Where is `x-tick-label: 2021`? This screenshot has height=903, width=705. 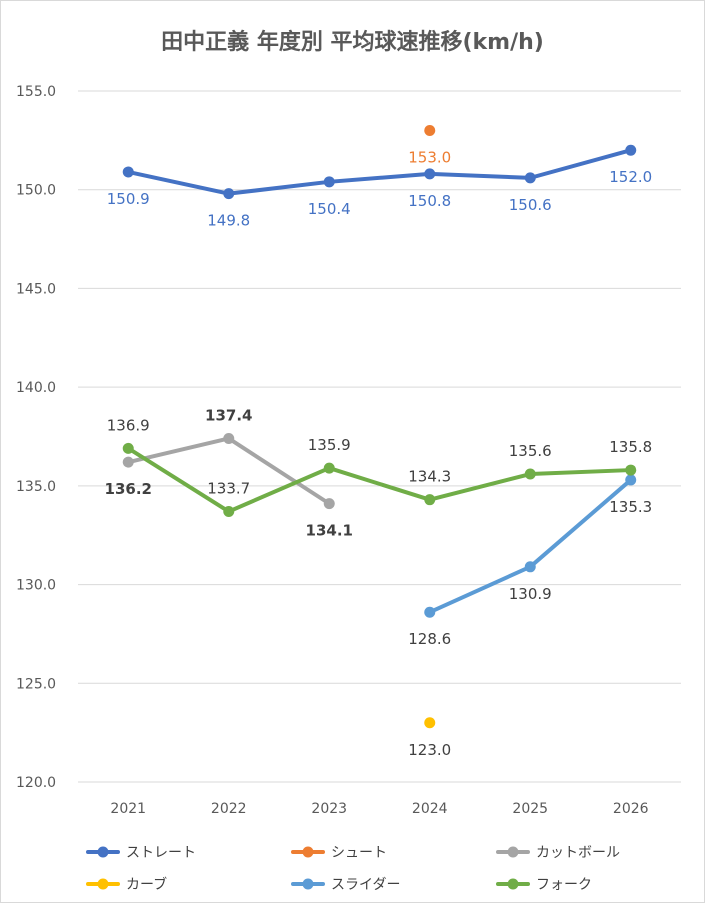
x-tick-label: 2021 is located at coordinates (128, 809).